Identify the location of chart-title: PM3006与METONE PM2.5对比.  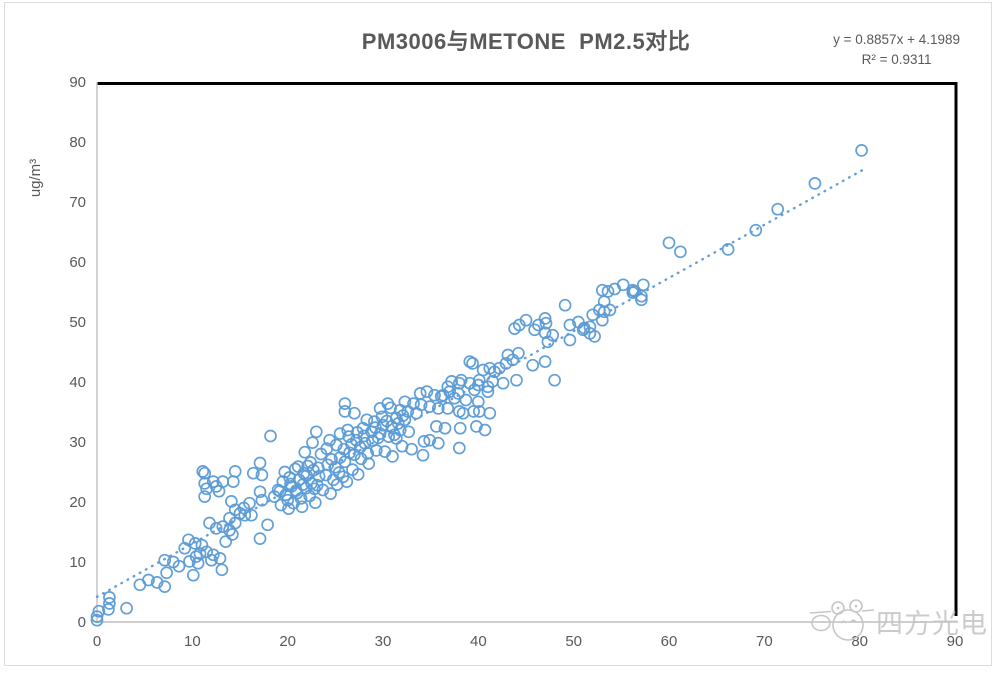
(526, 41).